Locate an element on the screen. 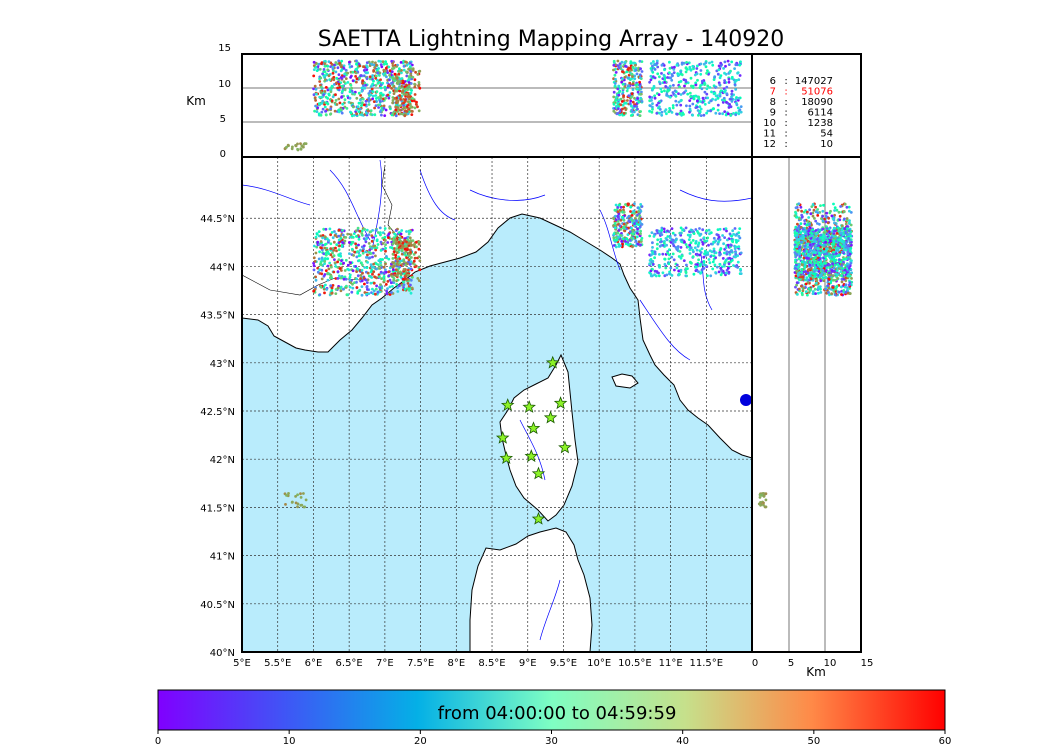 Image resolution: width=1050 pixels, height=750 pixels. count-n: 7 is located at coordinates (773, 92).